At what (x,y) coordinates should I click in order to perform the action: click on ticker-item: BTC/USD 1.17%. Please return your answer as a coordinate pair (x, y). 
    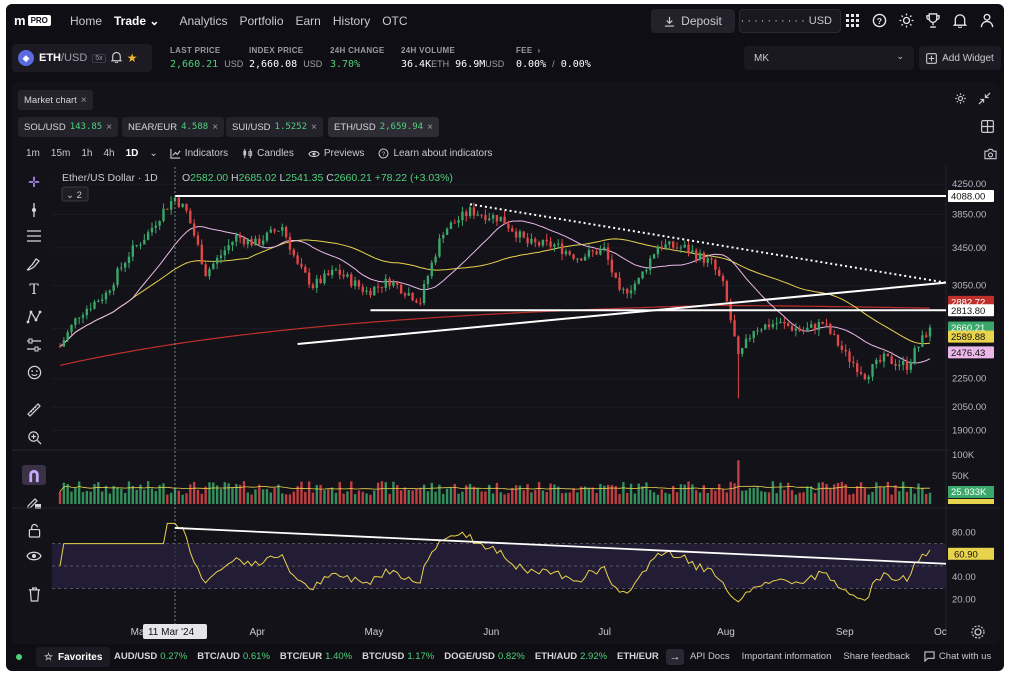
    Looking at the image, I should click on (398, 656).